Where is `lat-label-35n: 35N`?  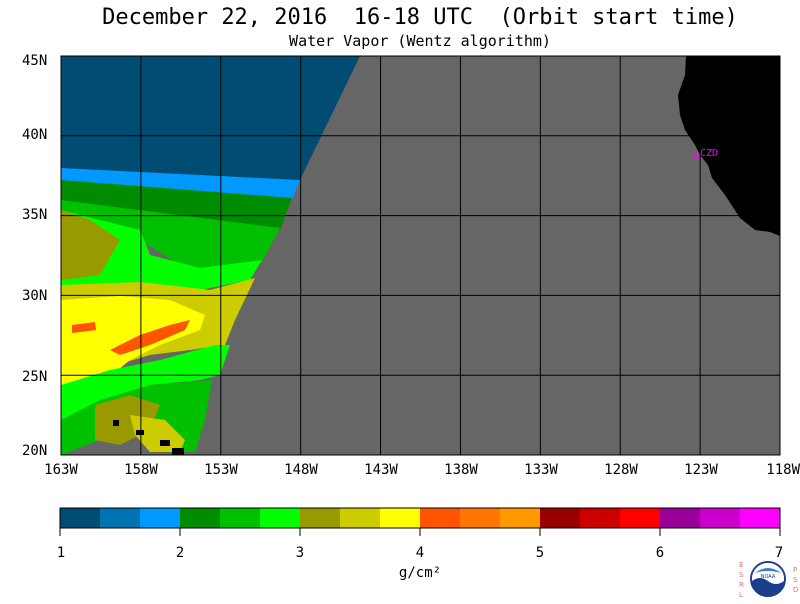 lat-label-35n: 35N is located at coordinates (35, 215).